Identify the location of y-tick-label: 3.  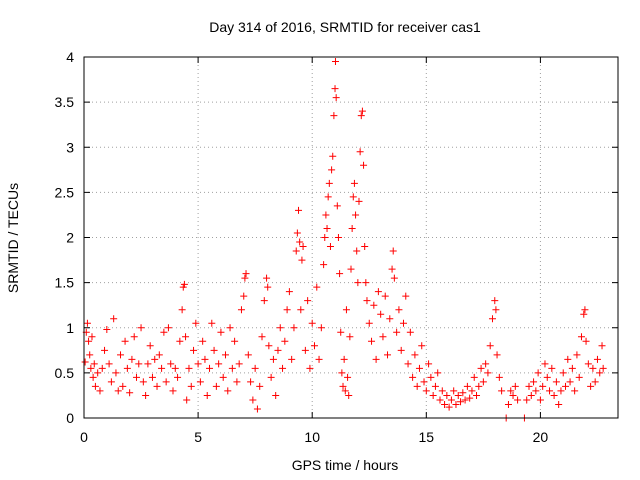
(70, 147).